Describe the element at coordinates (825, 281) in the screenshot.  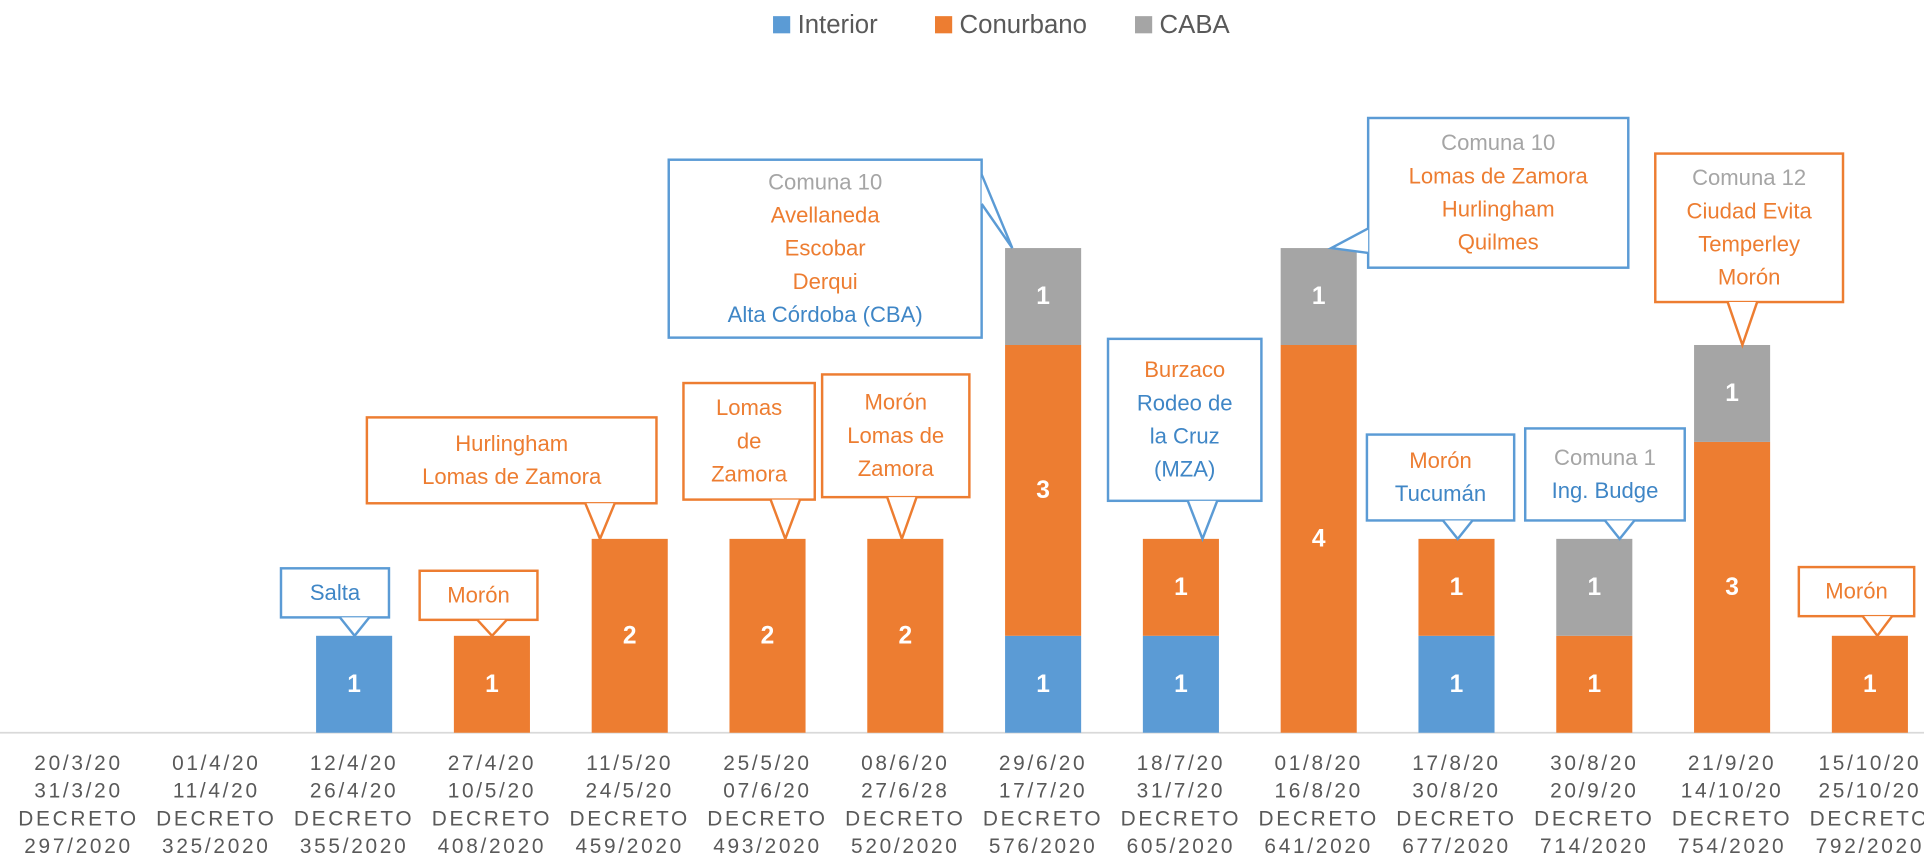
I see `callout-text: Derqui` at that location.